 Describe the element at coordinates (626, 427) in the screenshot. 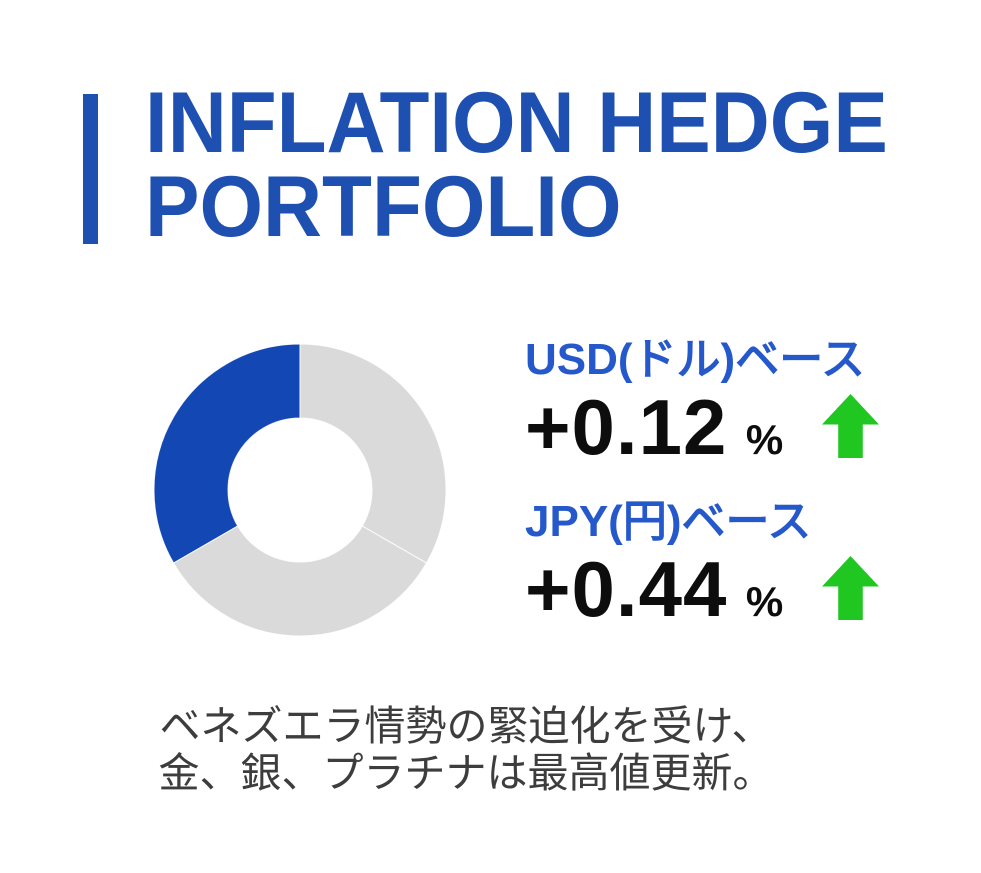

I see `stat-usd-value: +0.12` at that location.